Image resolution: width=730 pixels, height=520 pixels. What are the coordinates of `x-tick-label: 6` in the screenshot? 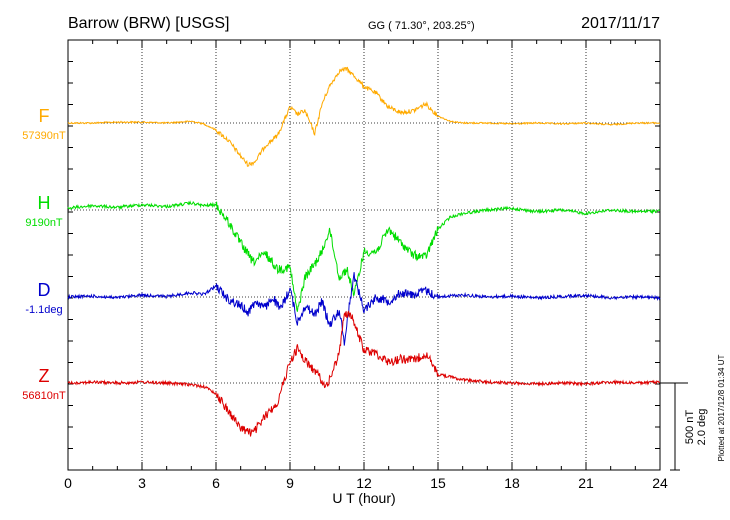 It's located at (216, 483).